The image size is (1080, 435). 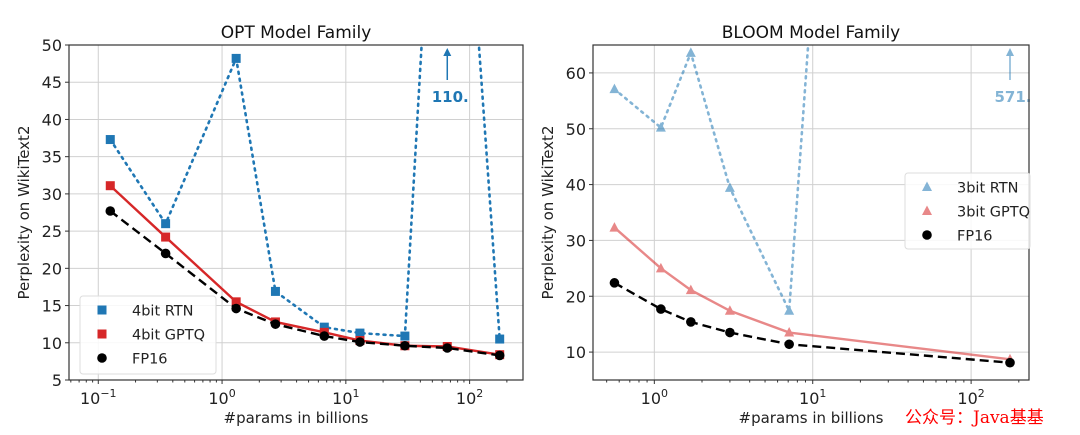 I want to click on x-tick-exponent: 1, so click(x=822, y=393).